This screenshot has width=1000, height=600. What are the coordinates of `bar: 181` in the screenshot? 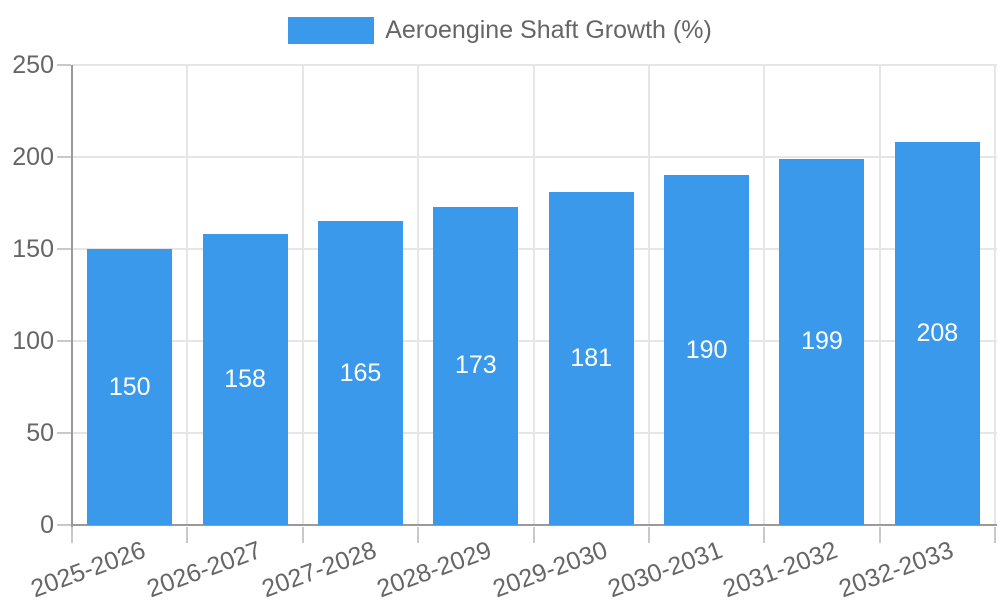 It's located at (591, 358).